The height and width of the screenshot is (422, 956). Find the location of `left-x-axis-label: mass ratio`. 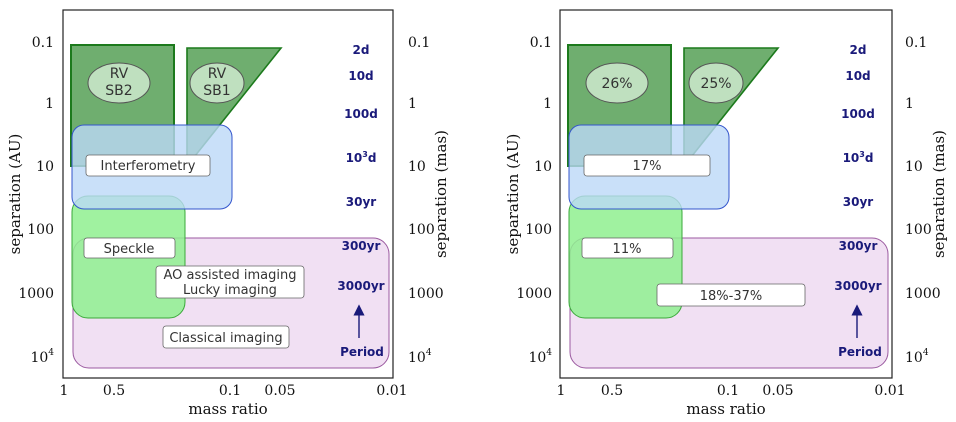

left-x-axis-label: mass ratio is located at coordinates (227, 409).